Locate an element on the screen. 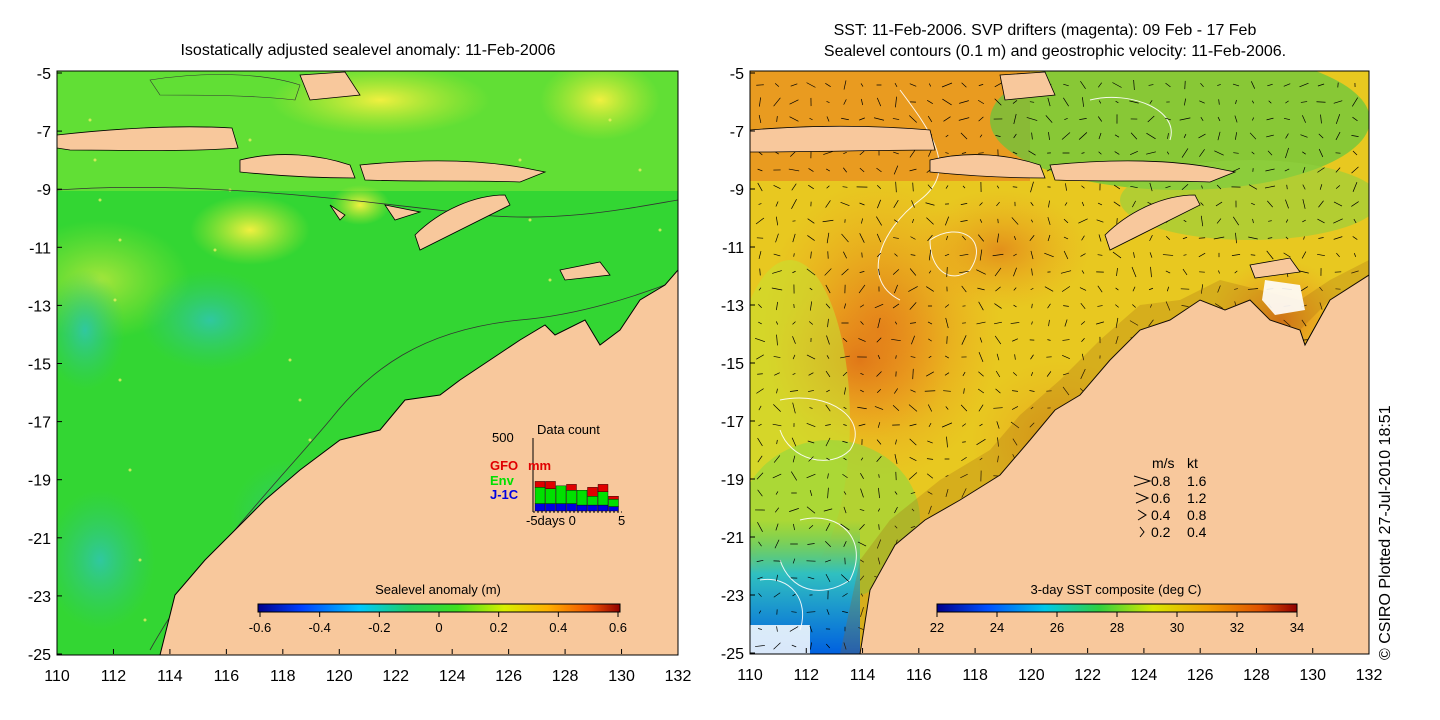 This screenshot has height=720, width=1440. colorbar-tick-label: 0.2 is located at coordinates (499, 627).